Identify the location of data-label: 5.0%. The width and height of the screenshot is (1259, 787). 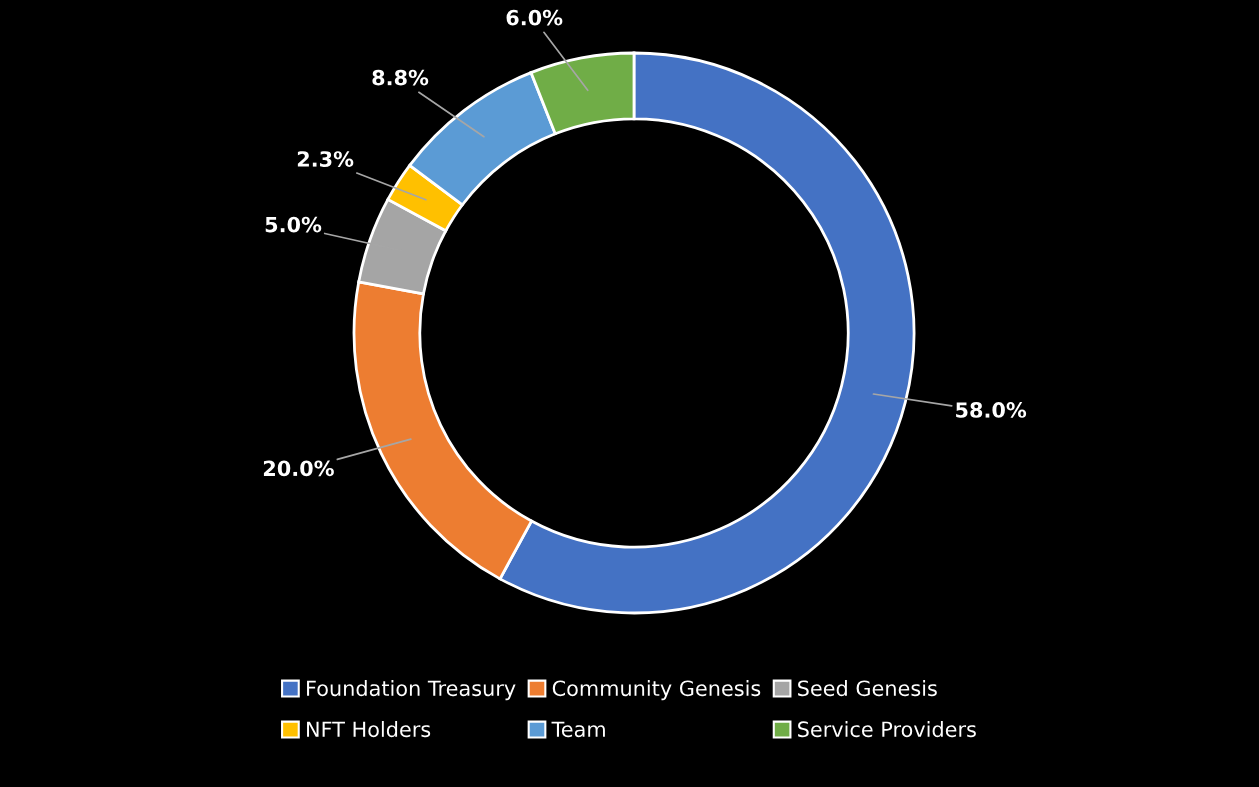
(293, 224).